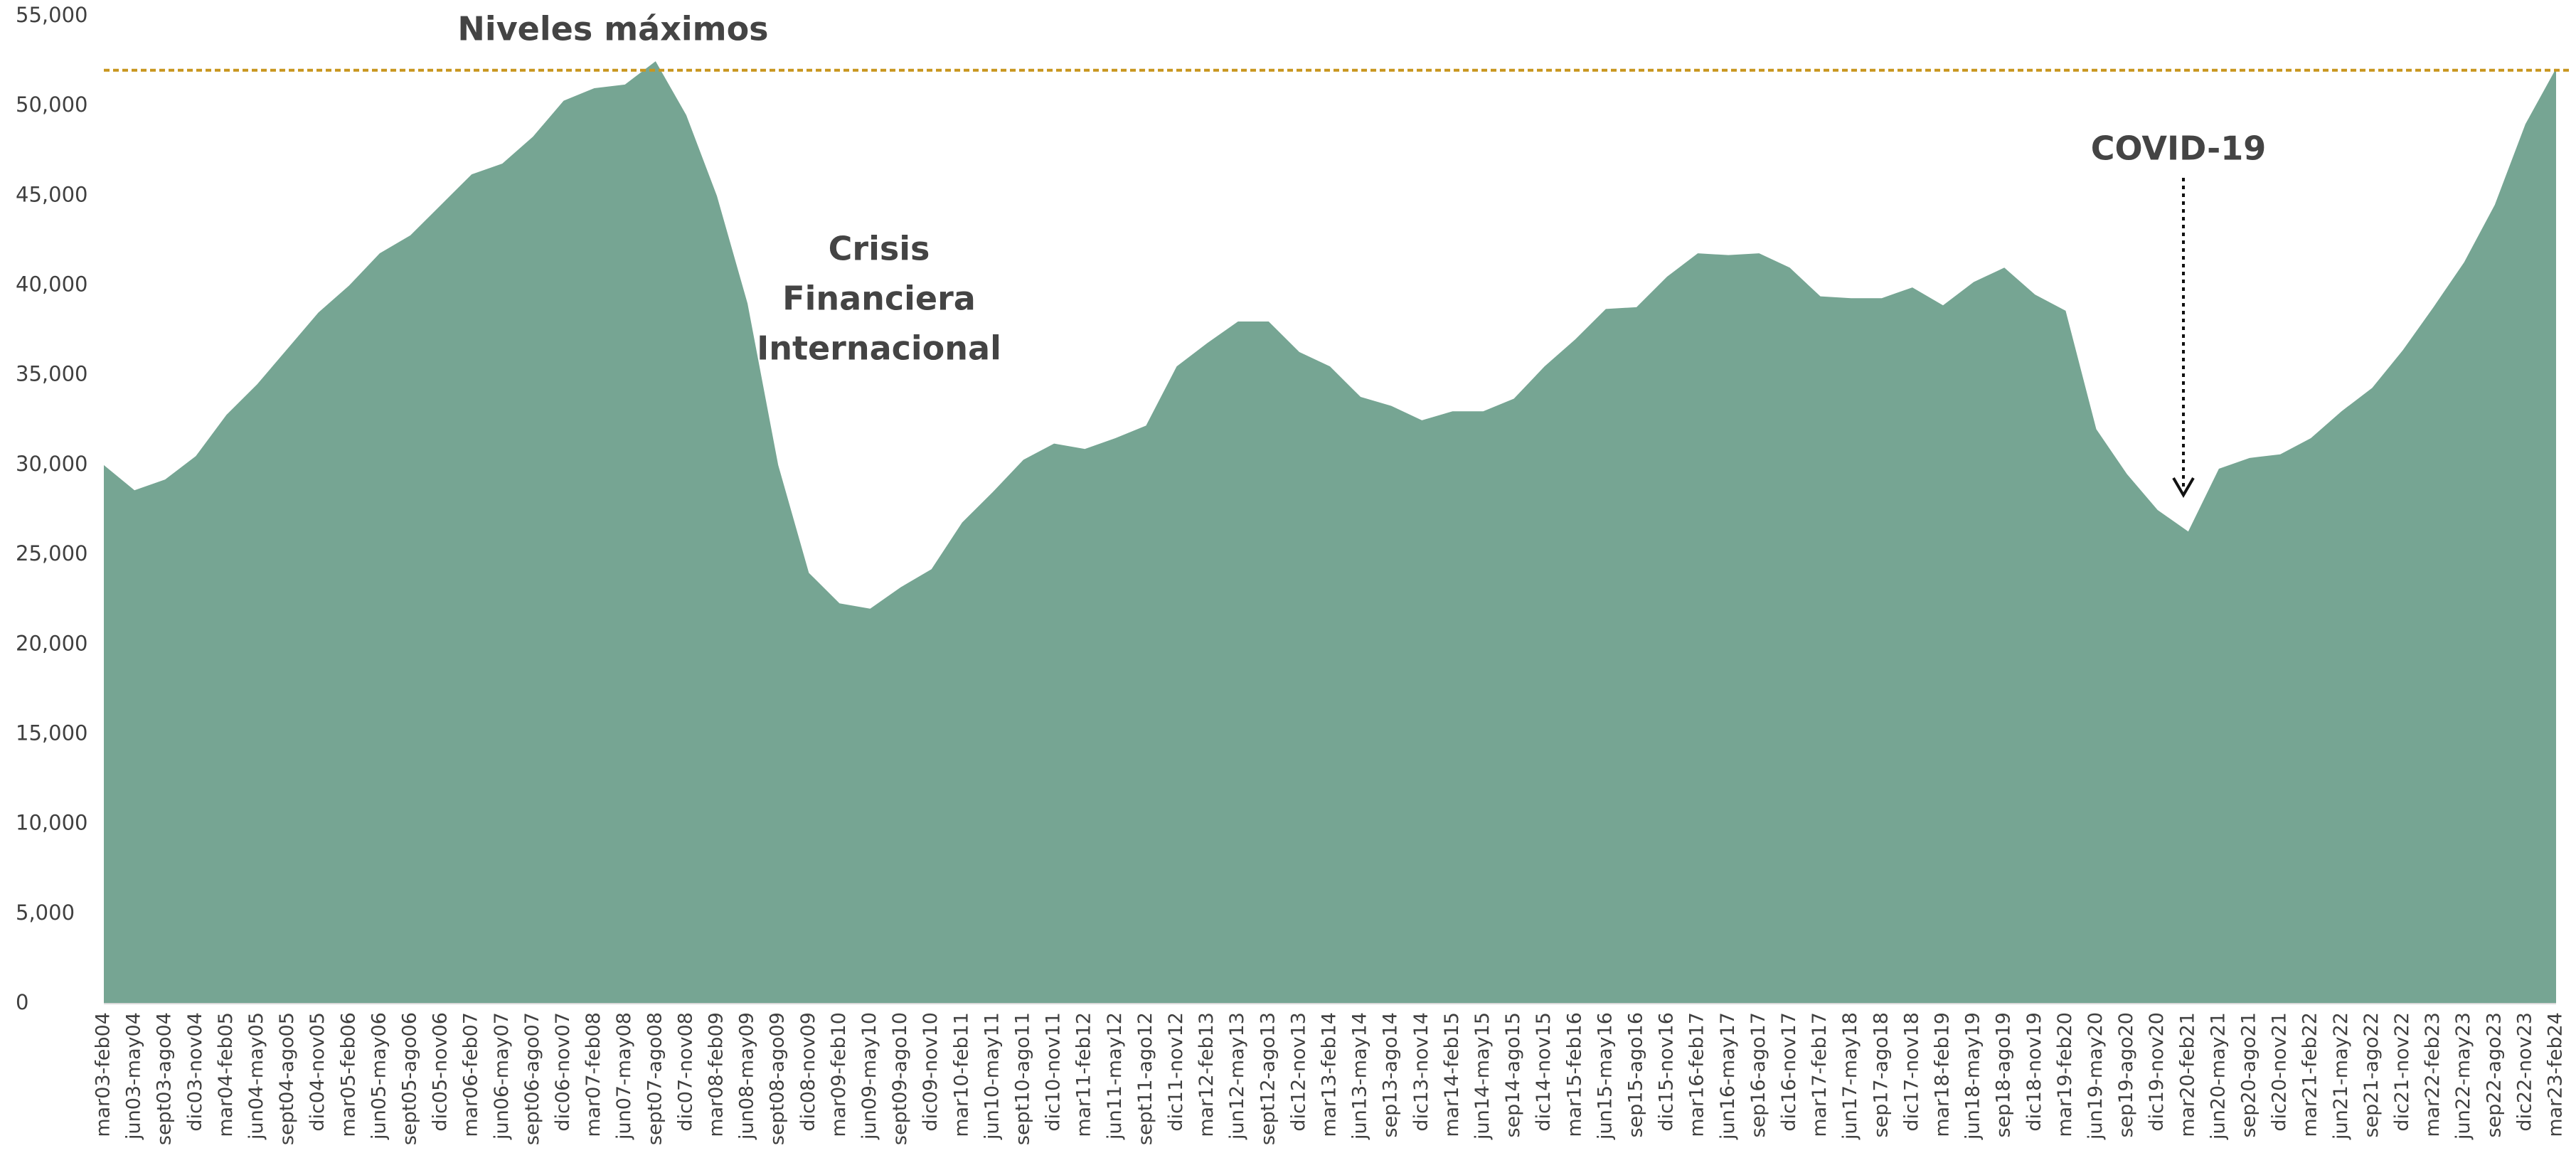 The width and height of the screenshot is (2576, 1153). Describe the element at coordinates (532, 1078) in the screenshot. I see `x-tick-label: sept06-ago07` at that location.